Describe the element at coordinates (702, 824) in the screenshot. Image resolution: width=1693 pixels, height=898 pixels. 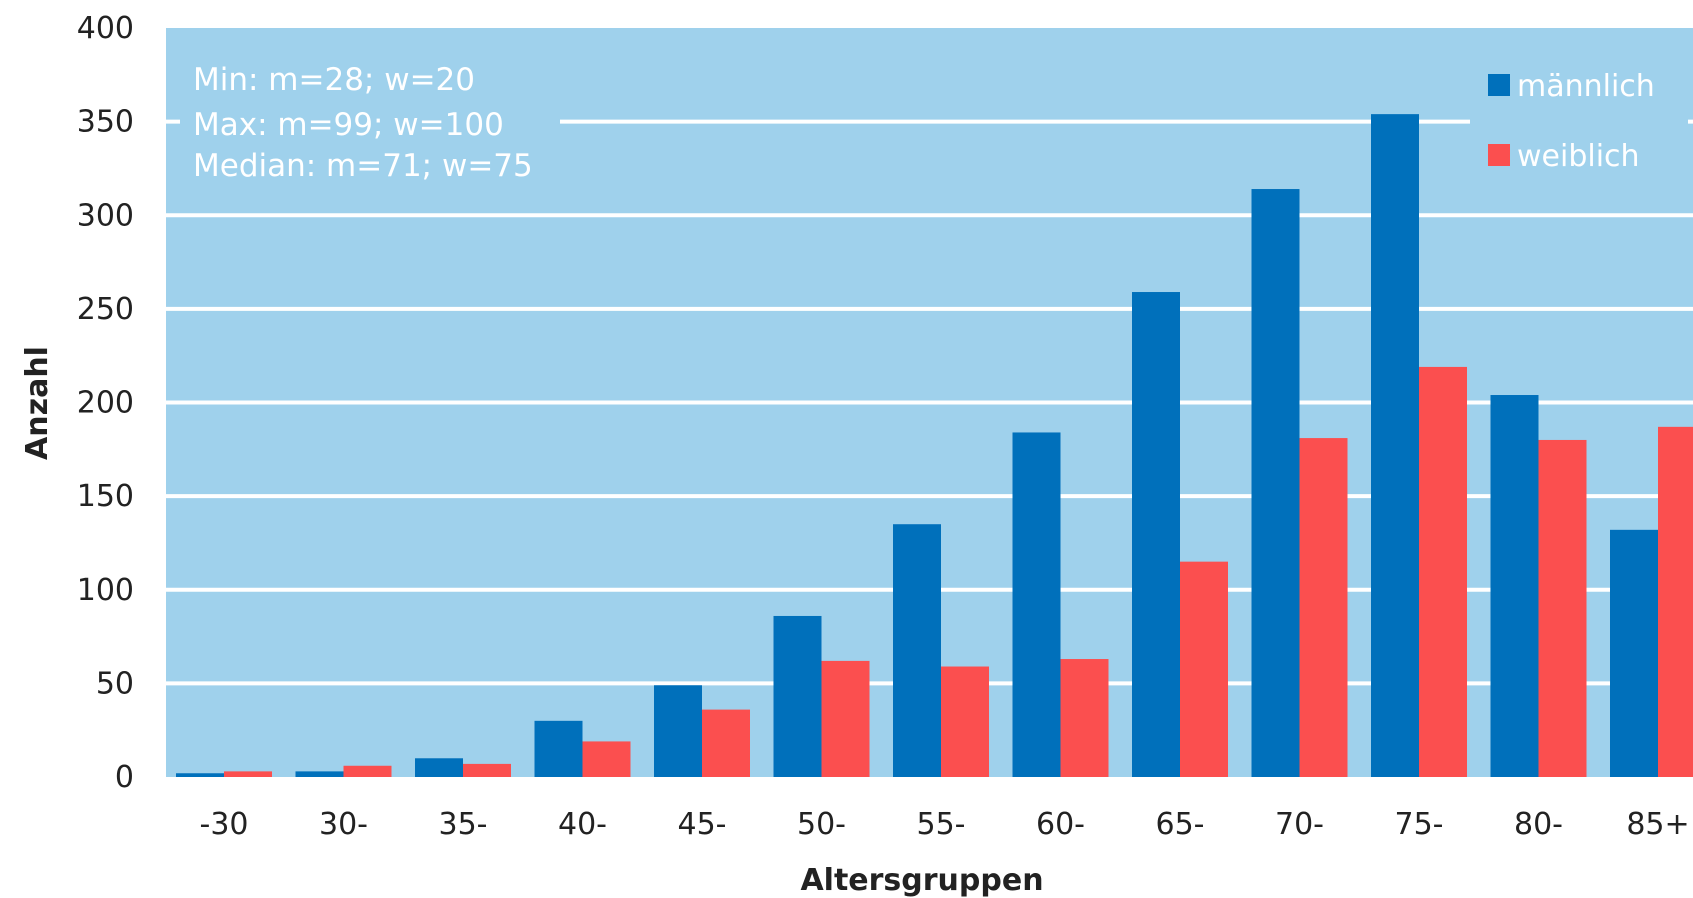
I see `x-tick-label: 45-` at that location.